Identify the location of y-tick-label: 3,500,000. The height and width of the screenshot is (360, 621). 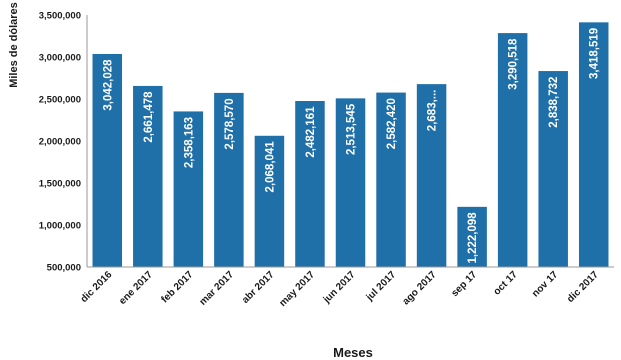
(60, 16).